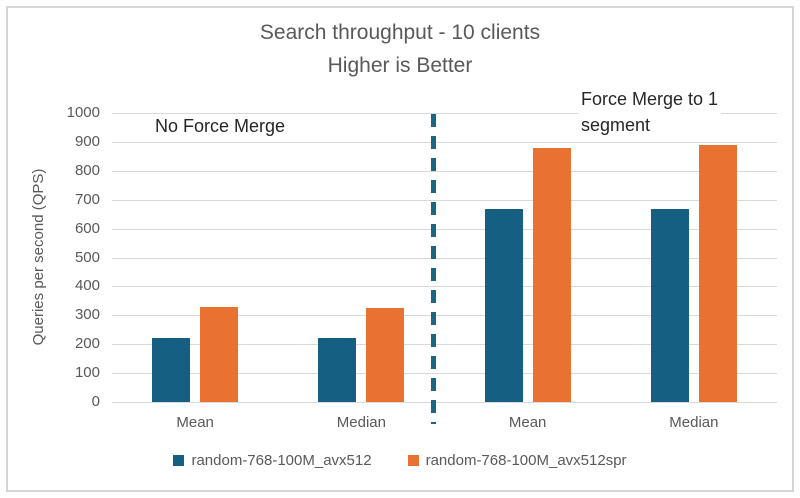  Describe the element at coordinates (527, 422) in the screenshot. I see `x-category-label-mean-2: Mean` at that location.